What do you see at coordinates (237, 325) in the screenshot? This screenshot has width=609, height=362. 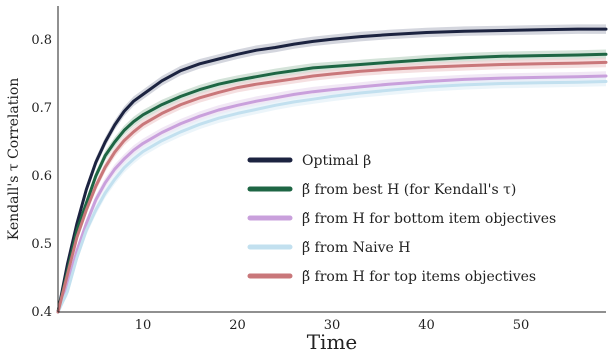 I see `x-tick-label: 20` at bounding box center [237, 325].